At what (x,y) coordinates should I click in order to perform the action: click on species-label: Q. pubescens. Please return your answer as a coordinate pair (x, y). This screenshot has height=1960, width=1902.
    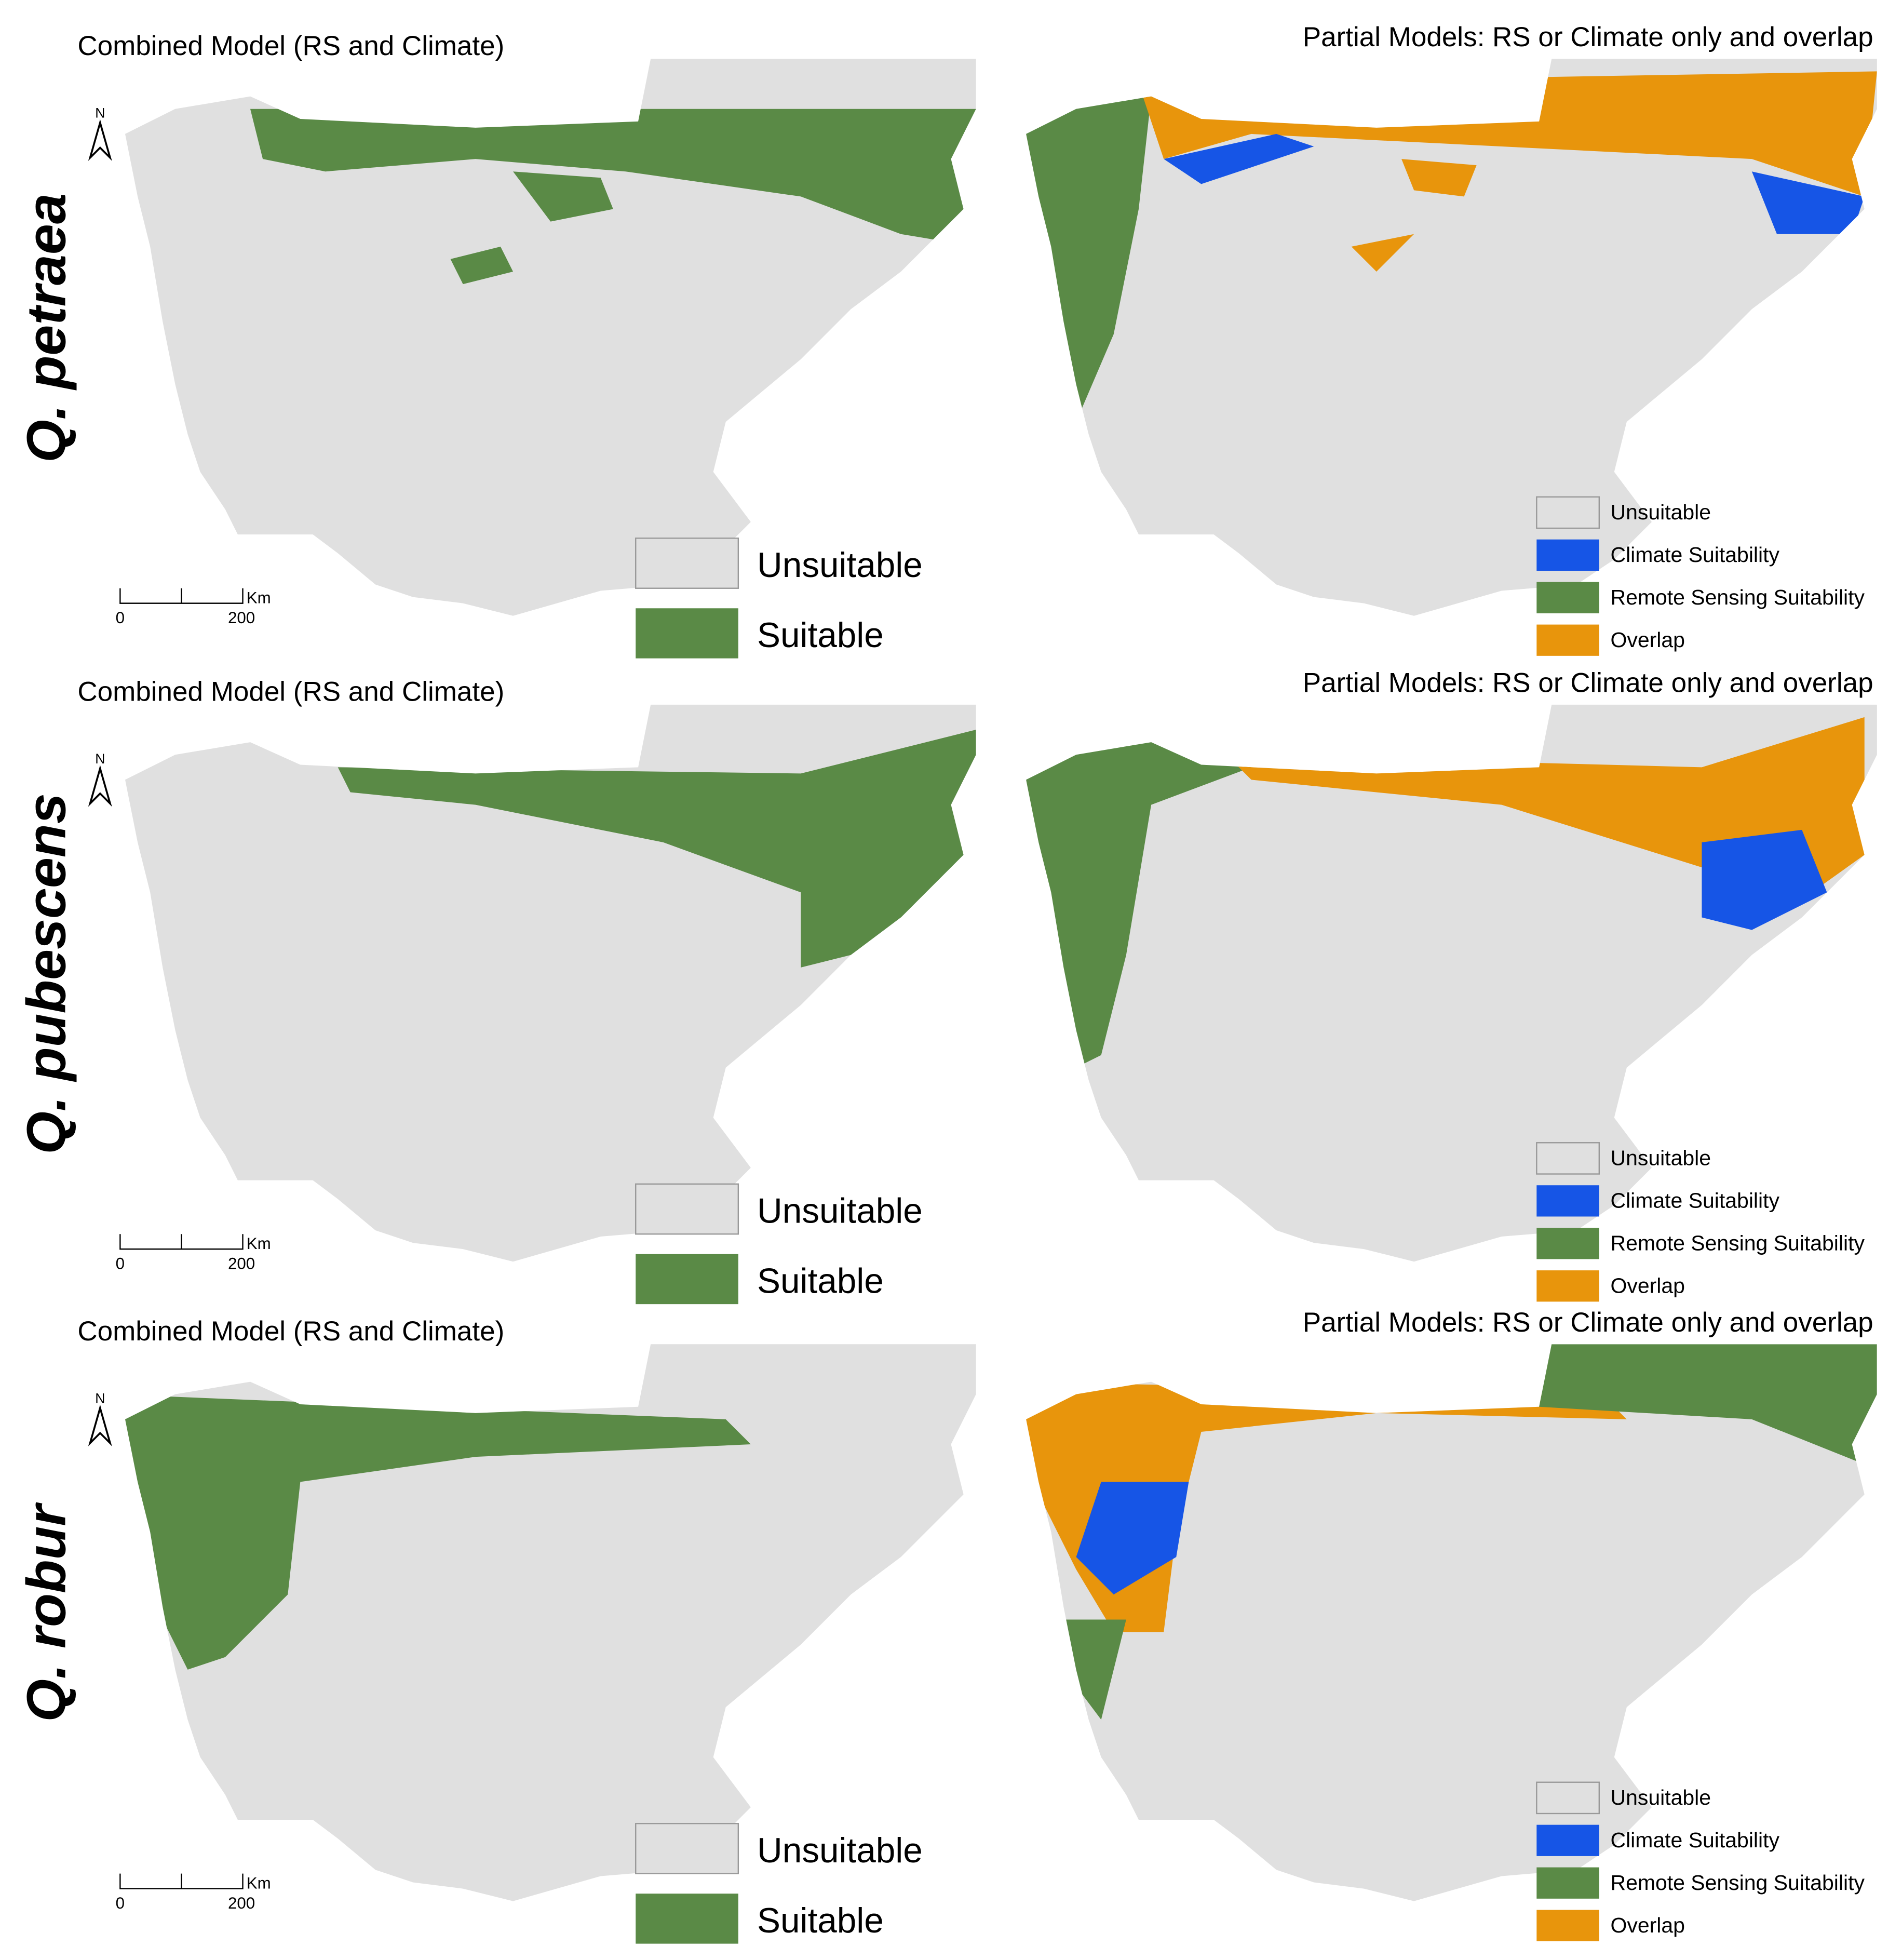
    Looking at the image, I should click on (46, 973).